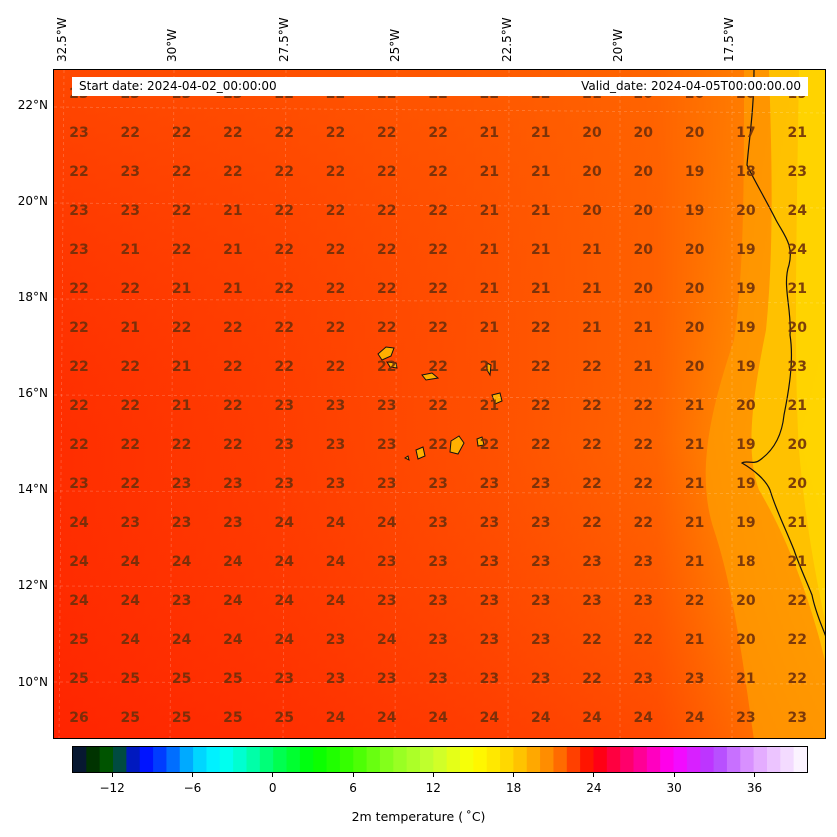 The image size is (837, 837). What do you see at coordinates (754, 788) in the screenshot?
I see `colorbar-tick-label: 36` at bounding box center [754, 788].